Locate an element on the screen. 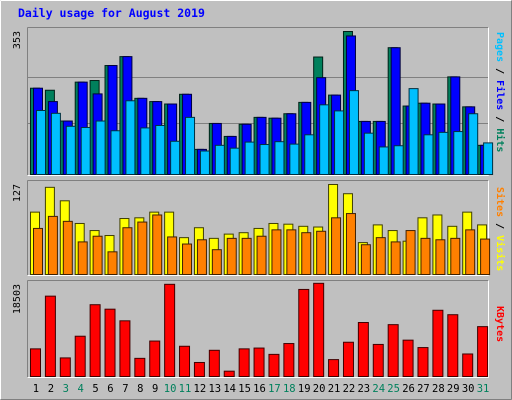 The image size is (512, 400). x-tick-label-day-11: 11 is located at coordinates (185, 389).